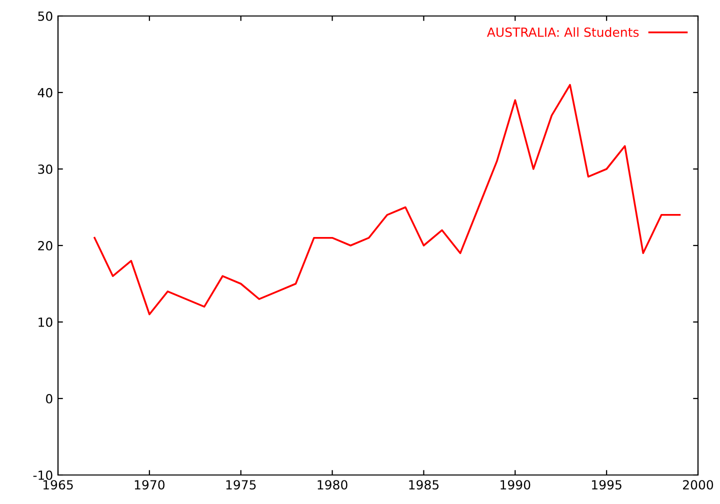 The height and width of the screenshot is (504, 720). I want to click on y-tick-label: -10, so click(42, 475).